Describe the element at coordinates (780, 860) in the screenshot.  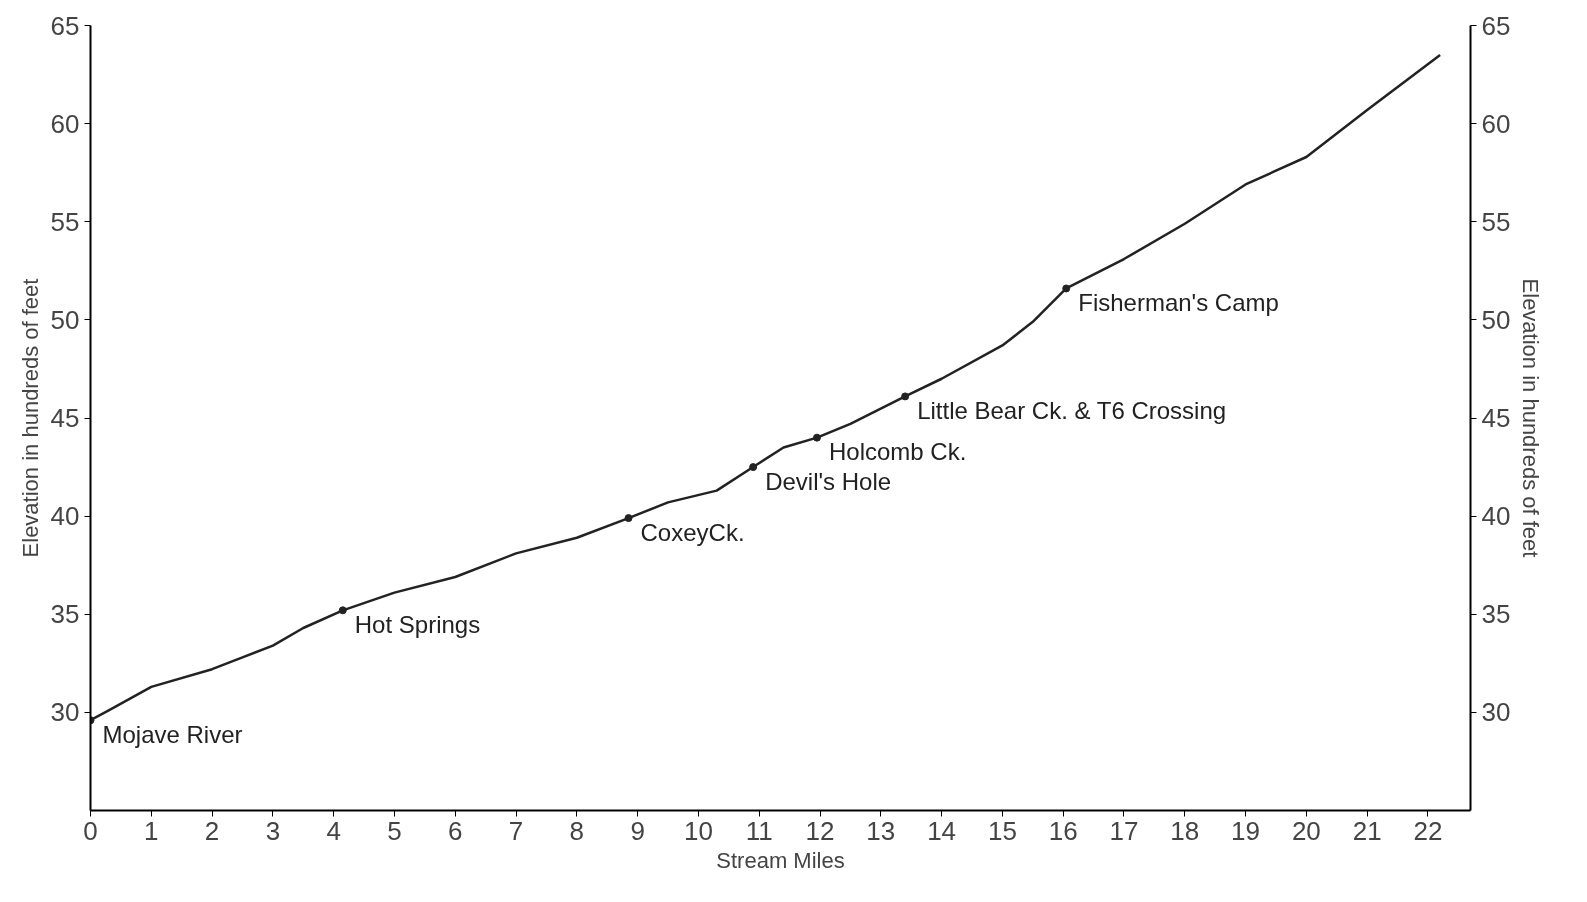
I see `x-axis-title: Stream Miles` at that location.